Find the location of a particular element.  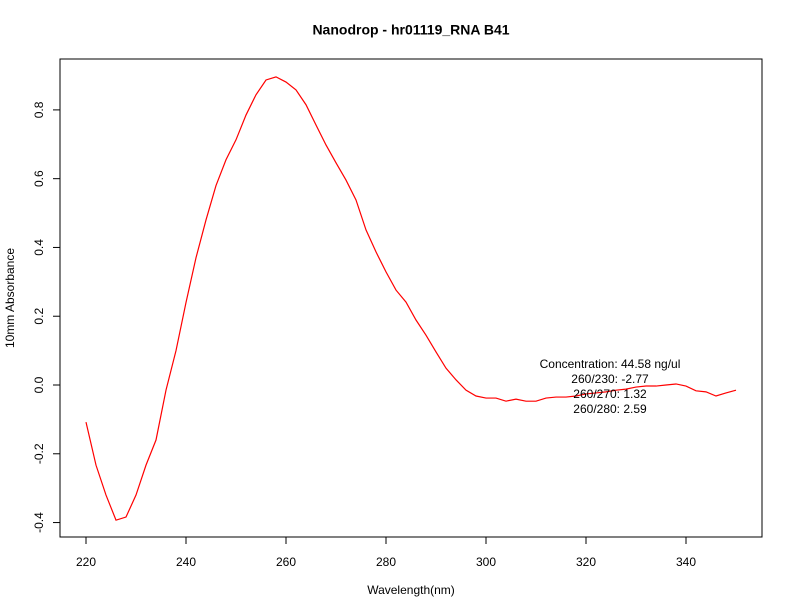

y-tick-label: 0.0 is located at coordinates (39, 384).